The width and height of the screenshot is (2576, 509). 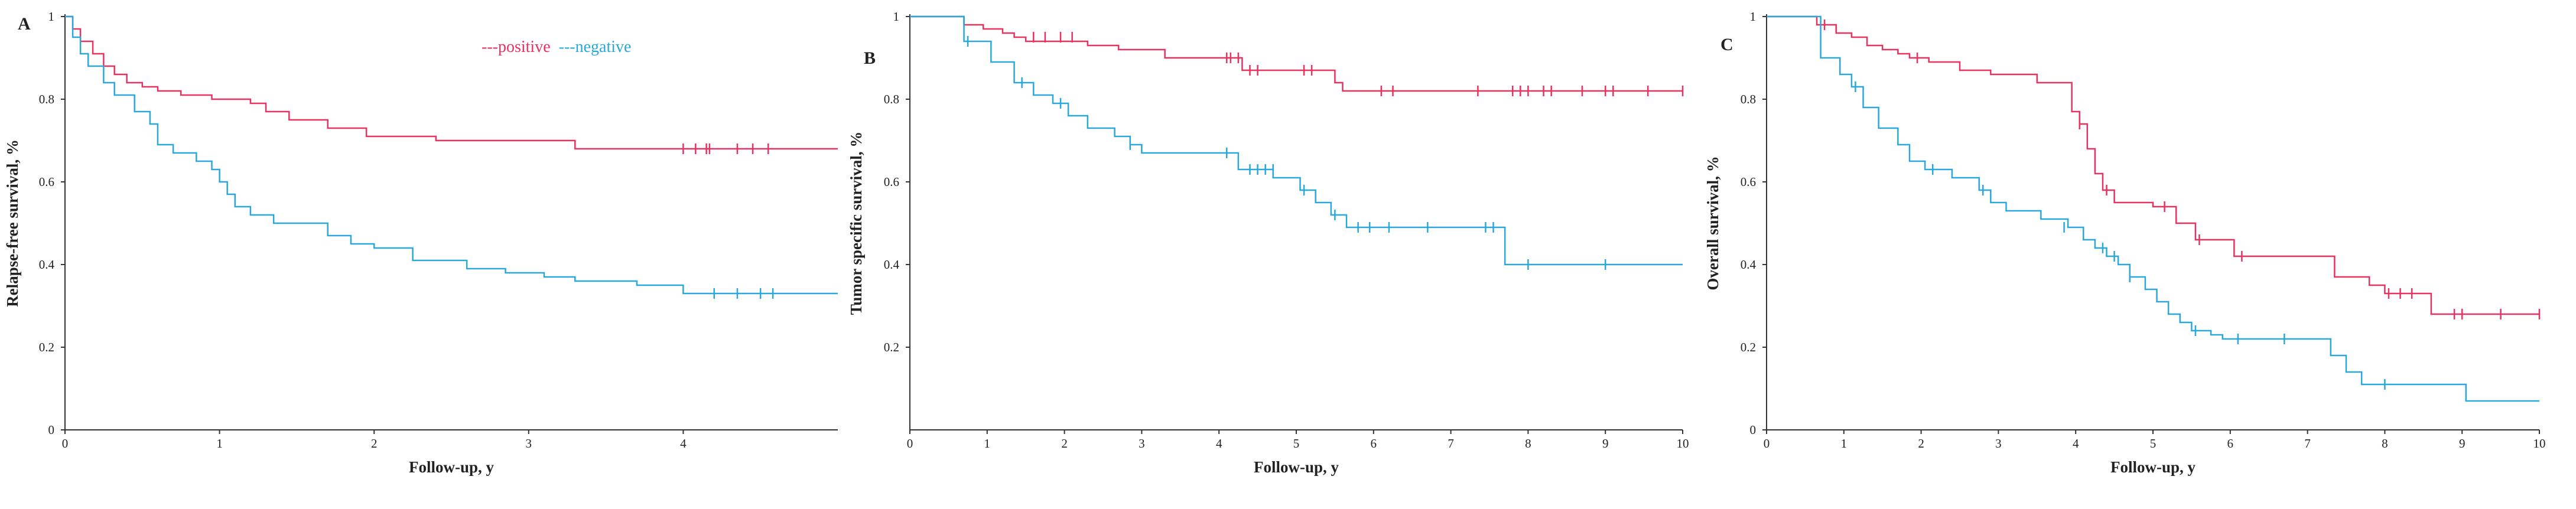 I want to click on panel-letter: A, so click(x=25, y=24).